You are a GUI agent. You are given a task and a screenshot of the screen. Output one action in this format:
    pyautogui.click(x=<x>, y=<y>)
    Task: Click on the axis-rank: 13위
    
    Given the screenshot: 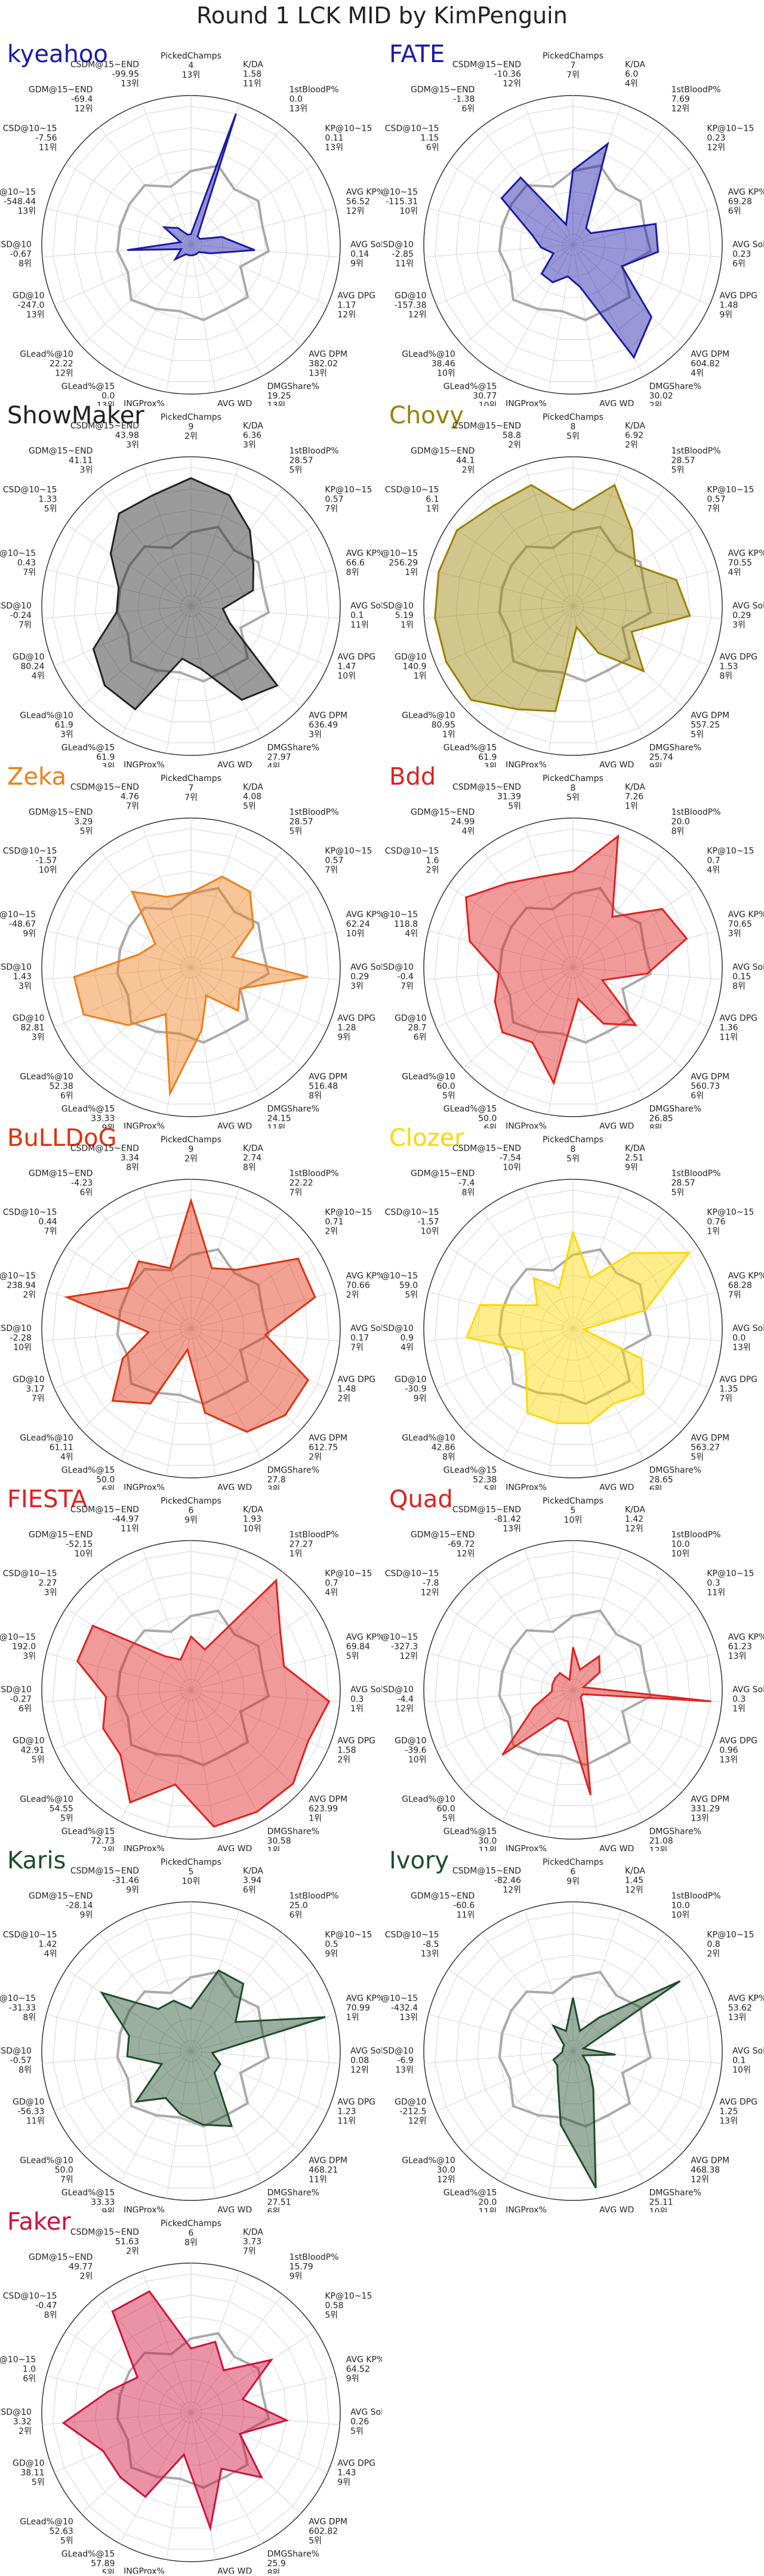 What is the action you would take?
    pyautogui.click(x=737, y=2017)
    